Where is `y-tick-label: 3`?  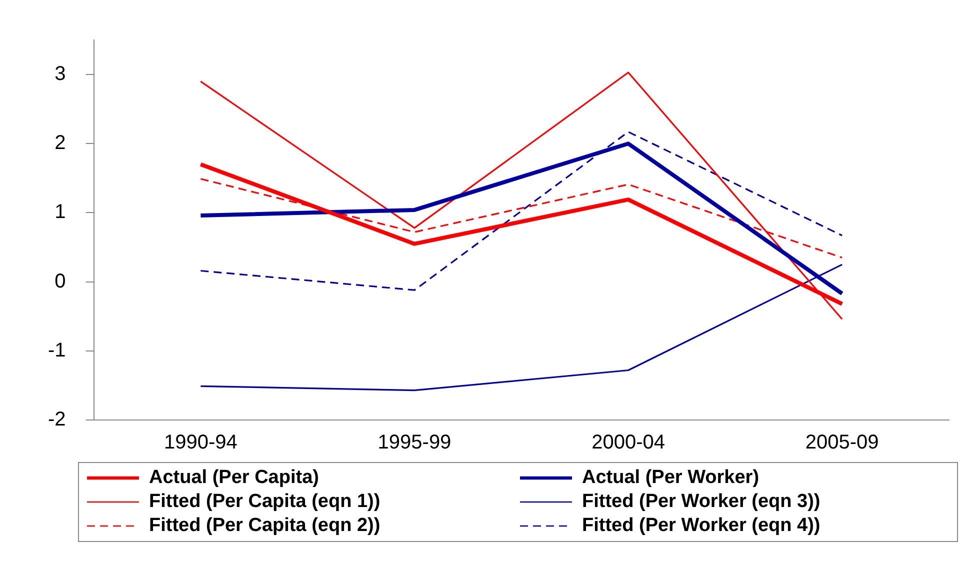
y-tick-label: 3 is located at coordinates (60, 74).